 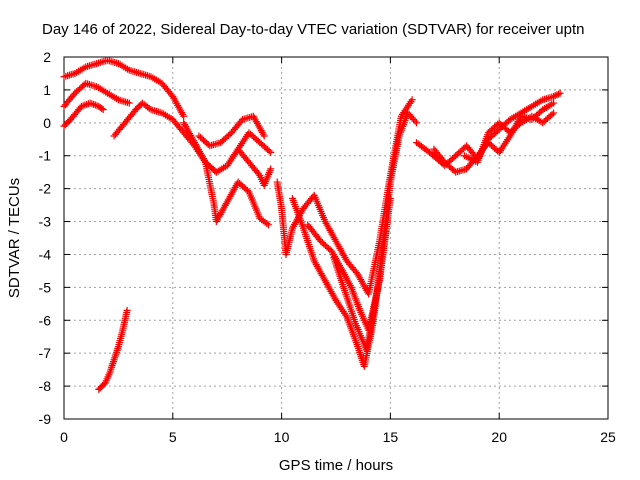 I want to click on series-track-morning-d, so click(x=254, y=167).